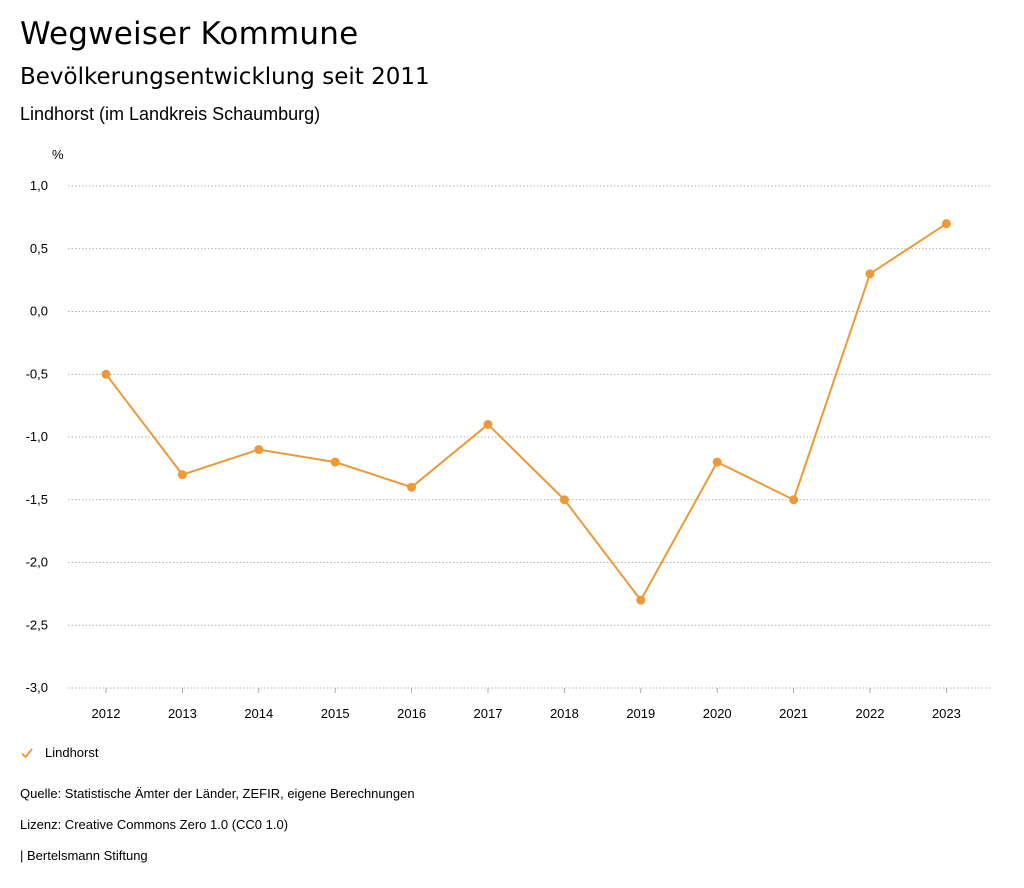  Describe the element at coordinates (793, 713) in the screenshot. I see `x-tick-label: 2021` at that location.